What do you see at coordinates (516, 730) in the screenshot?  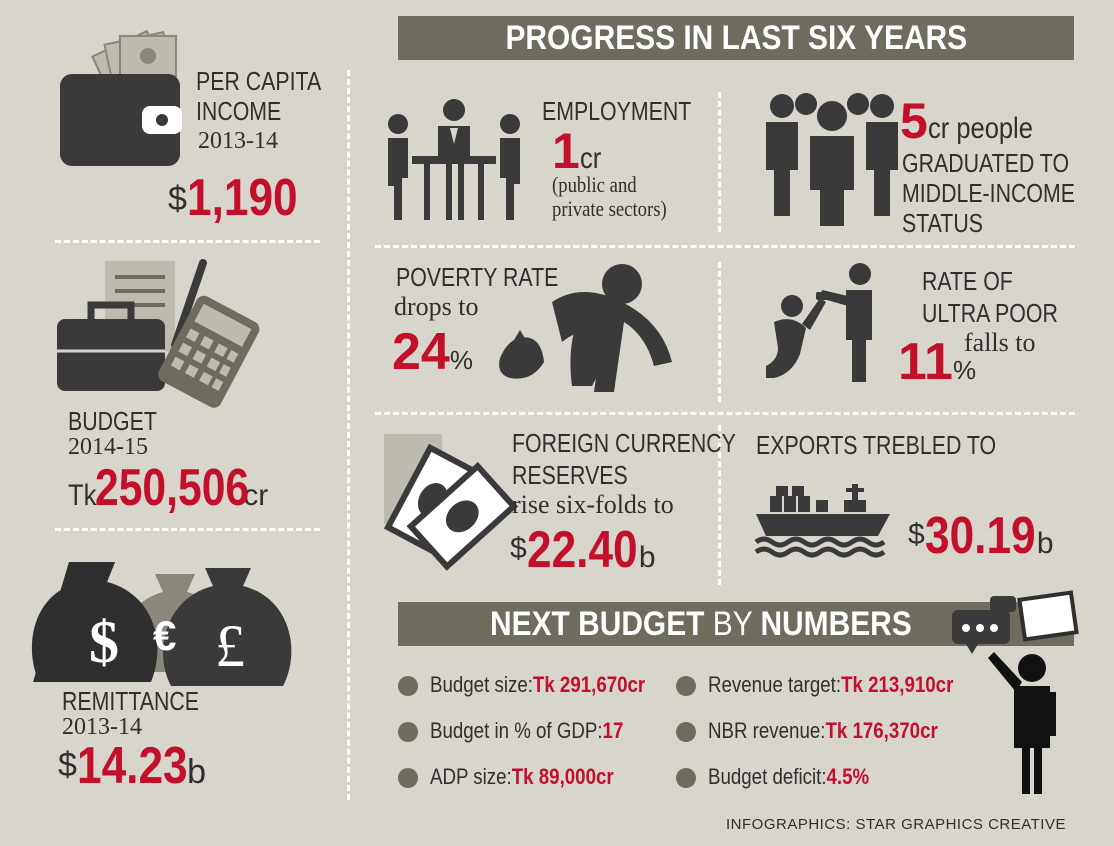 I see `budget-item-label: Budget in % of GDP:` at bounding box center [516, 730].